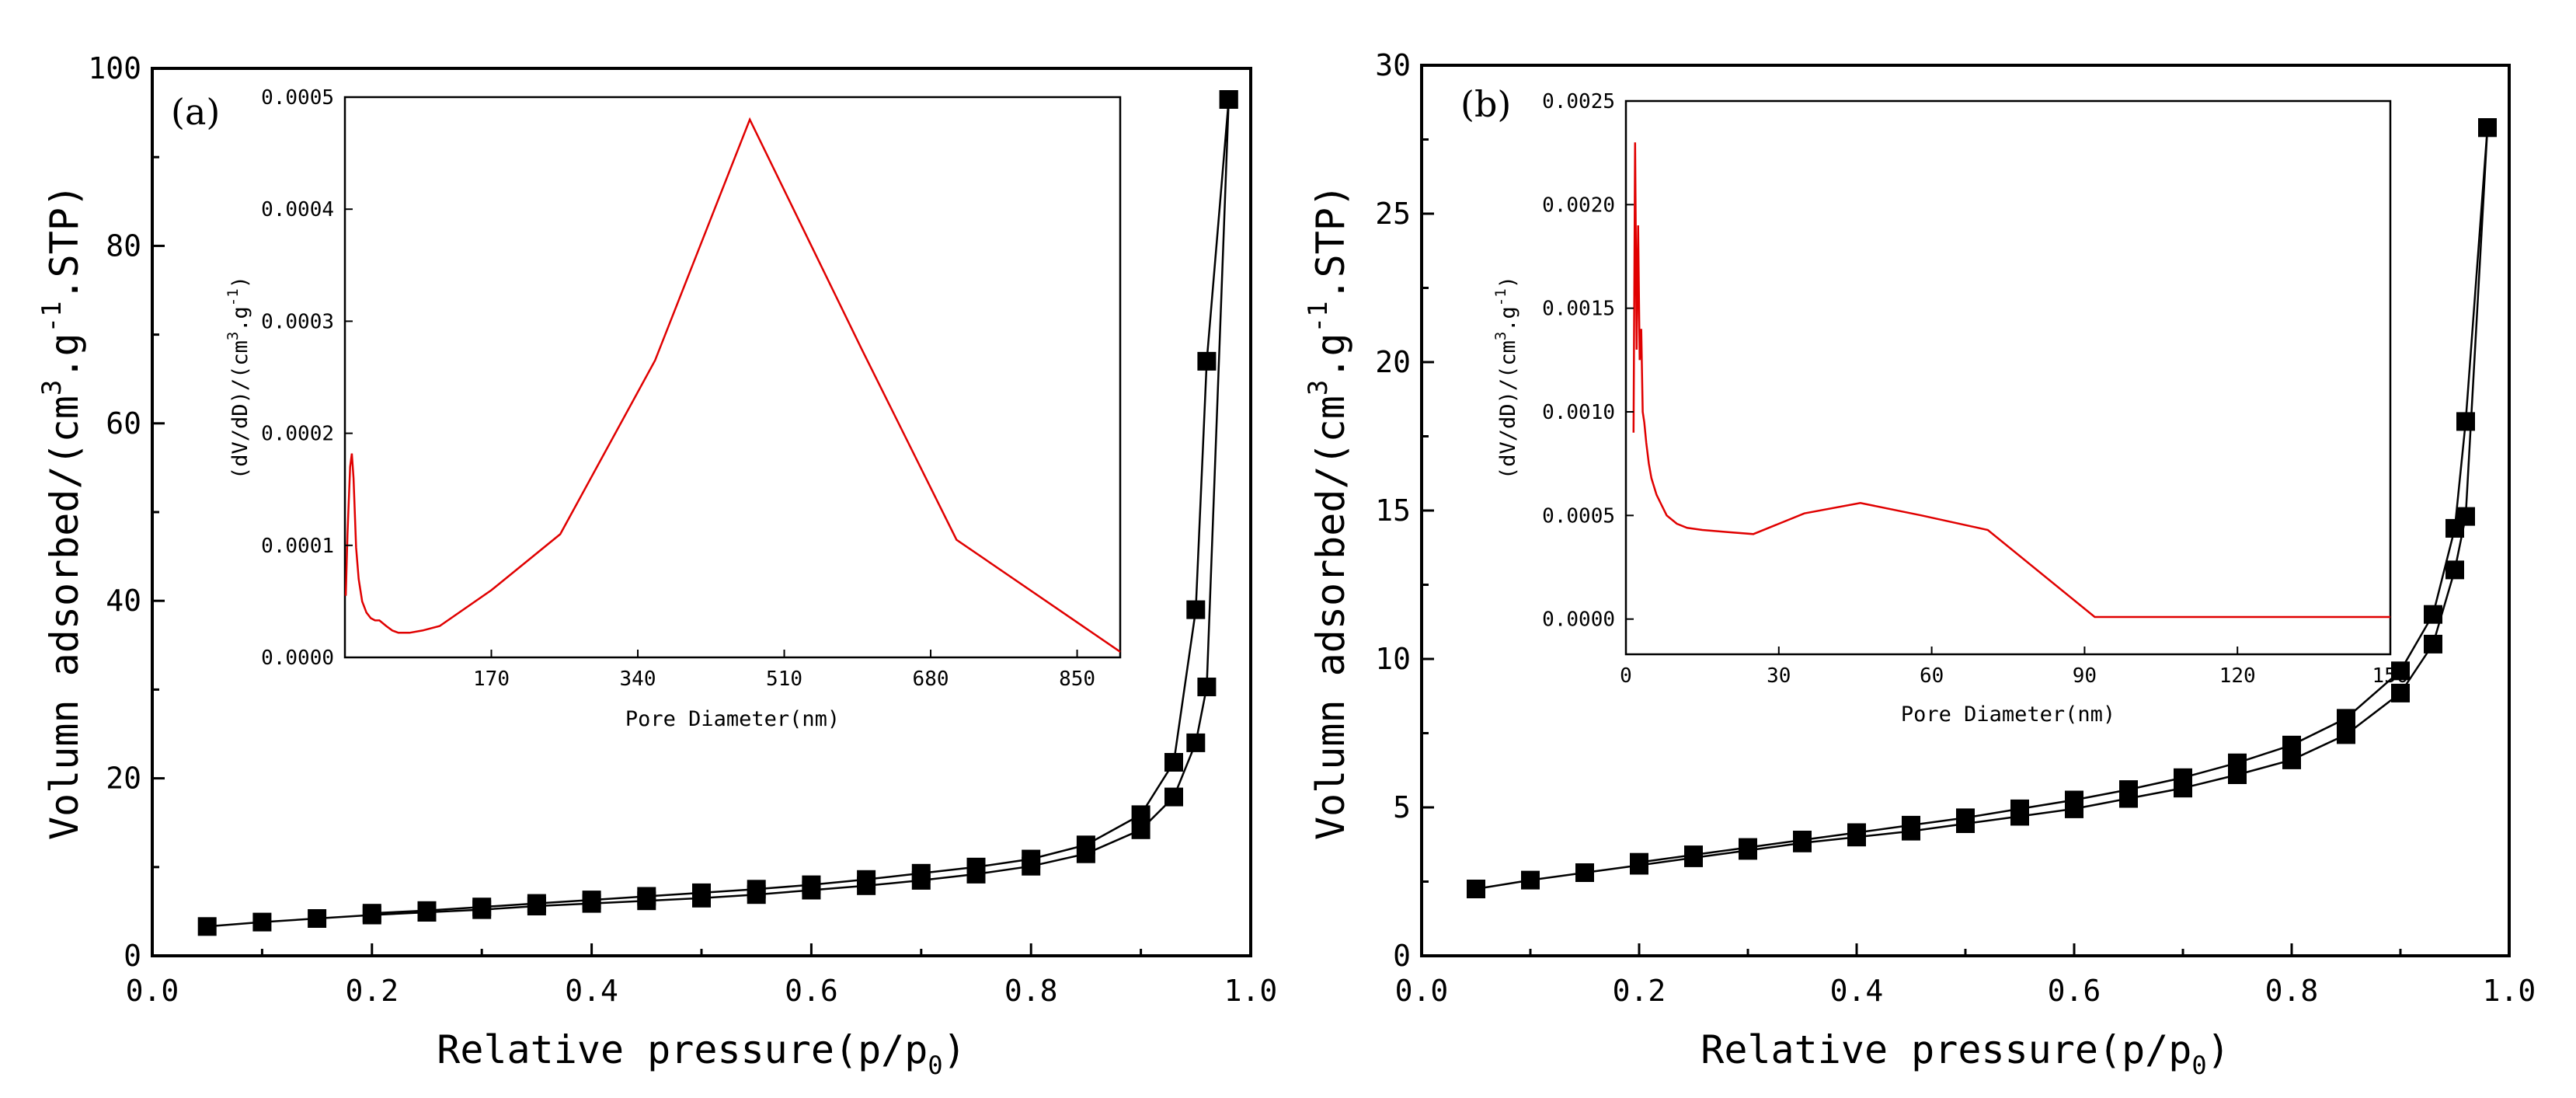 The height and width of the screenshot is (1098, 2576). Describe the element at coordinates (2008, 715) in the screenshot. I see `inset-x-axis-label-b: Pore Diameter(nm)` at that location.